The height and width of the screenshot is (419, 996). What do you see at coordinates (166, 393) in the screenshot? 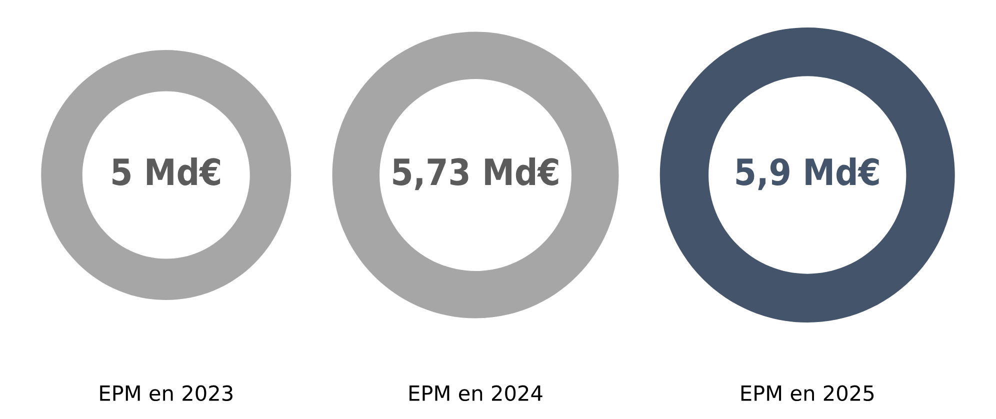
I see `category-label: EPM en 2023` at bounding box center [166, 393].